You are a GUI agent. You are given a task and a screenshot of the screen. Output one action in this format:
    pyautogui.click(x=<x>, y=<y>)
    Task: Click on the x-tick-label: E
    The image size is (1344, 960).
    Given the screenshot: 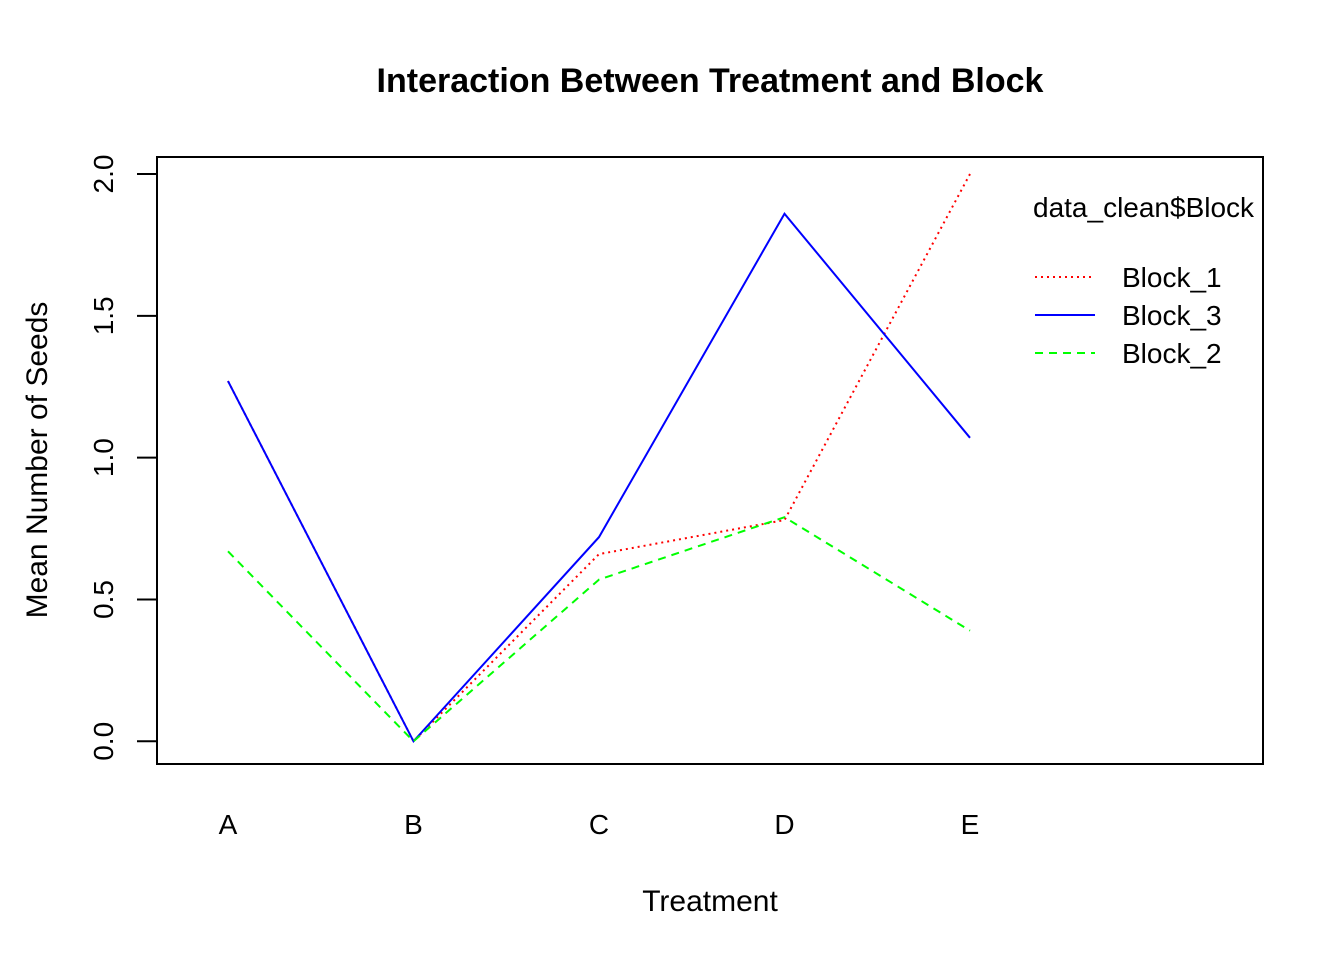 What is the action you would take?
    pyautogui.click(x=970, y=824)
    